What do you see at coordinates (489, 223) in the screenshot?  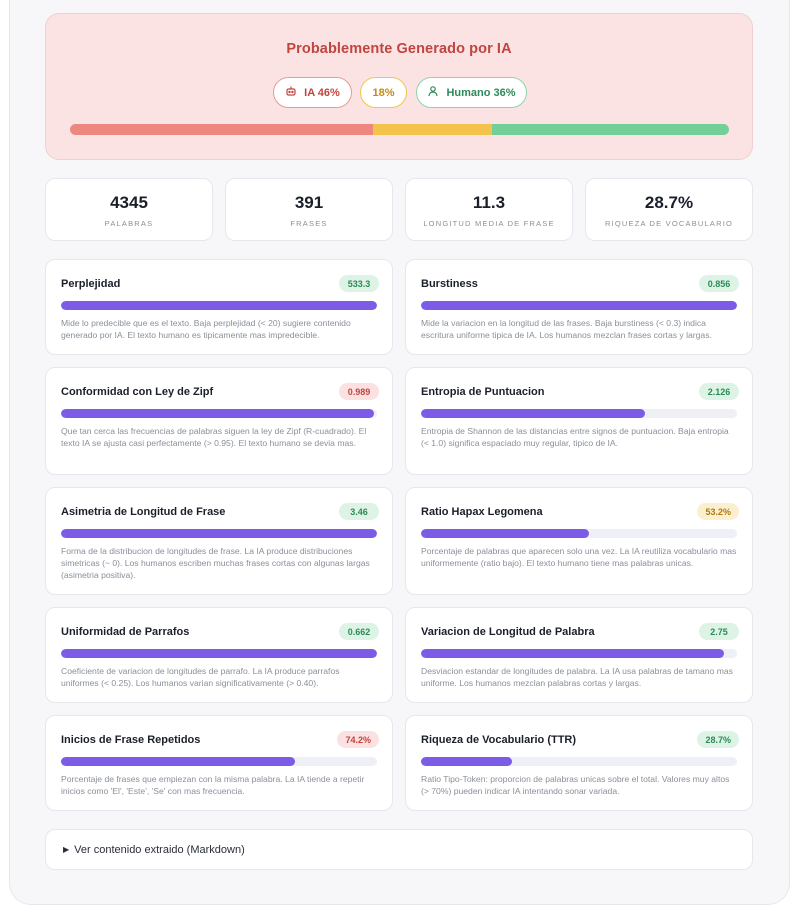 I see `stat-label: LONGITUD MEDIA DE FRASE` at bounding box center [489, 223].